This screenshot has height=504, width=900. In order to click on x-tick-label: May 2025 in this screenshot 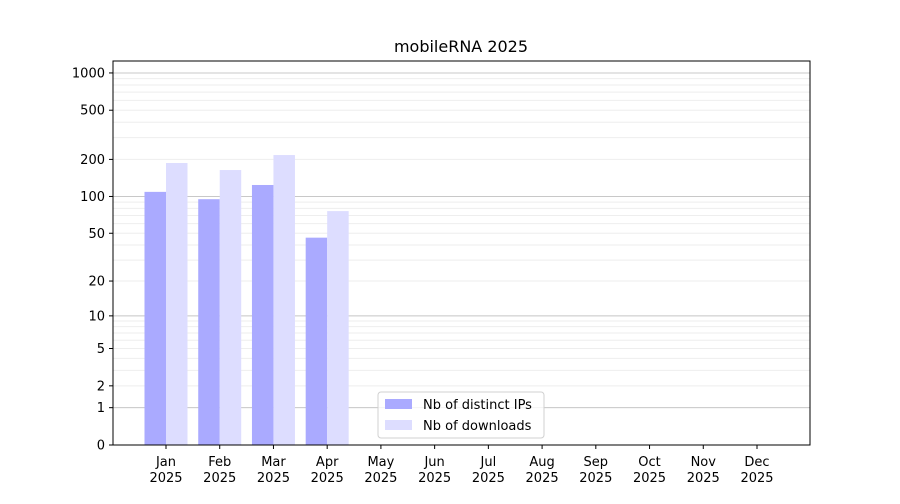, I will do `click(380, 470)`.